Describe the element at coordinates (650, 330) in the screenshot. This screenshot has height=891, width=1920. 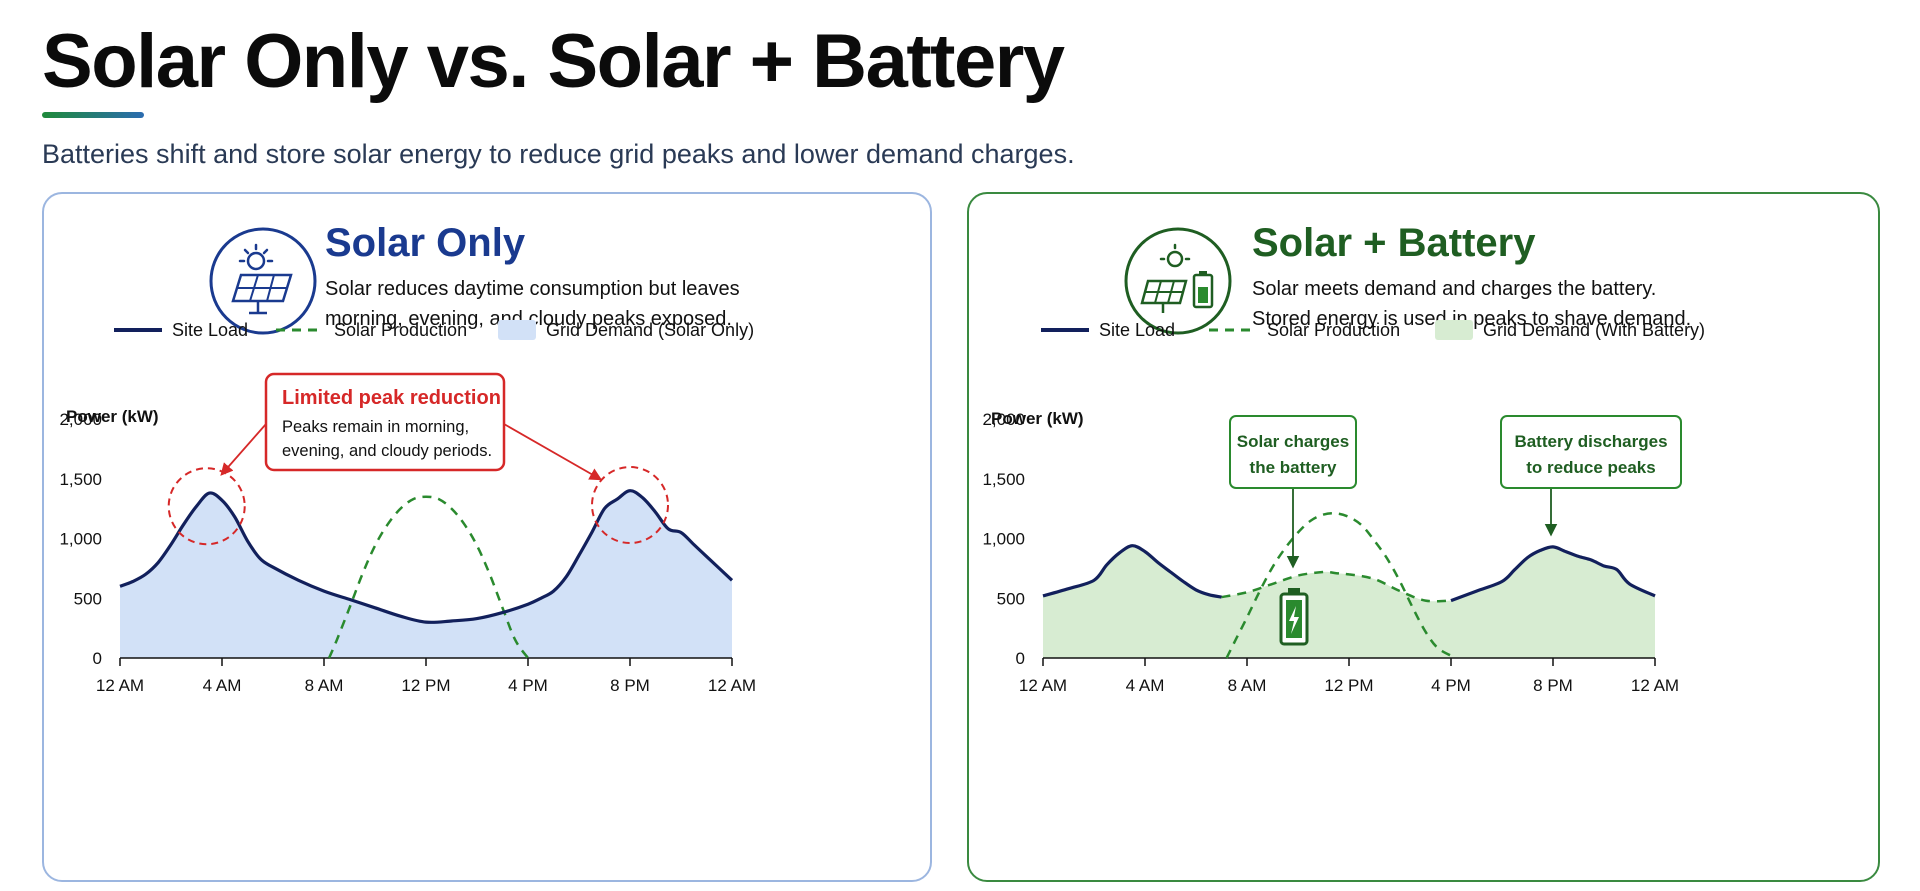
I see `legend-grid-demand: Grid Demand (Solar Only)` at that location.